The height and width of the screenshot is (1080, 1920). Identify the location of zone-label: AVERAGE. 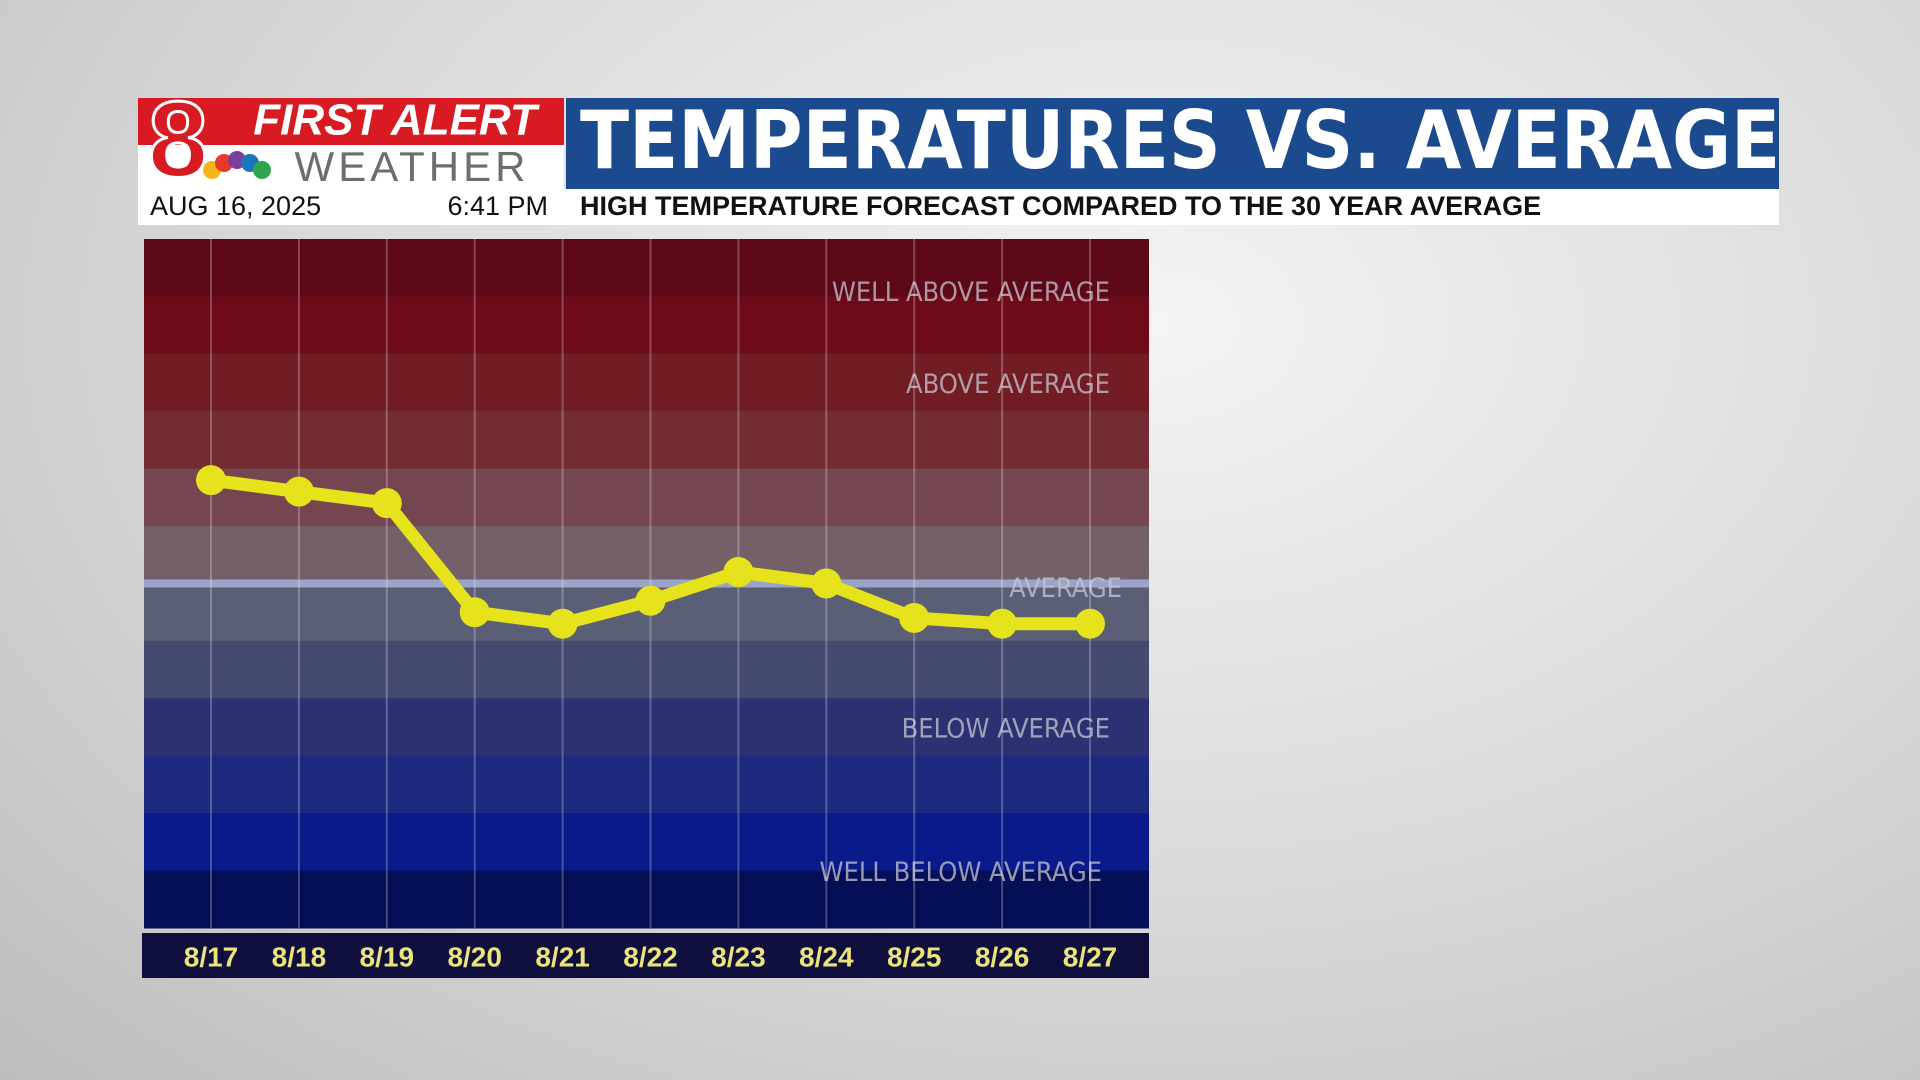
(1065, 588).